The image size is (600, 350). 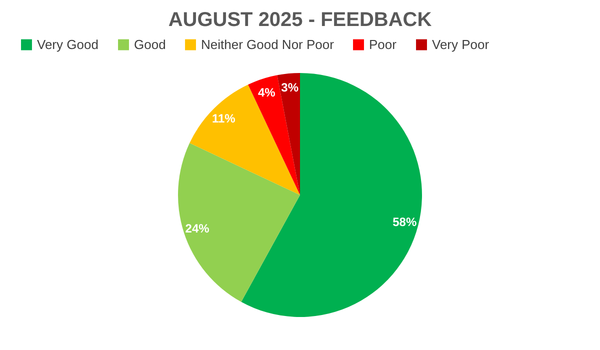 I want to click on legend-label: Very Poor, so click(x=461, y=44).